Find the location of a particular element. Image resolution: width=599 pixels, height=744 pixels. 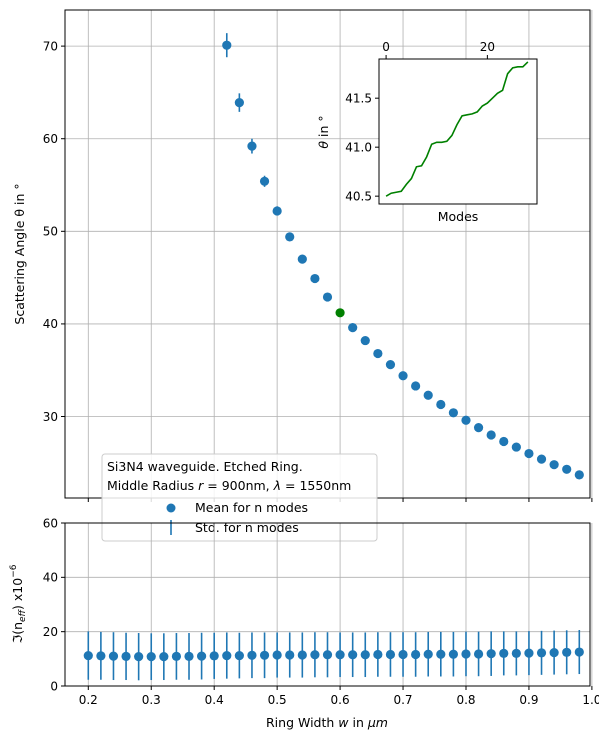

bottom-x-tick-label: 0.5 is located at coordinates (277, 700).